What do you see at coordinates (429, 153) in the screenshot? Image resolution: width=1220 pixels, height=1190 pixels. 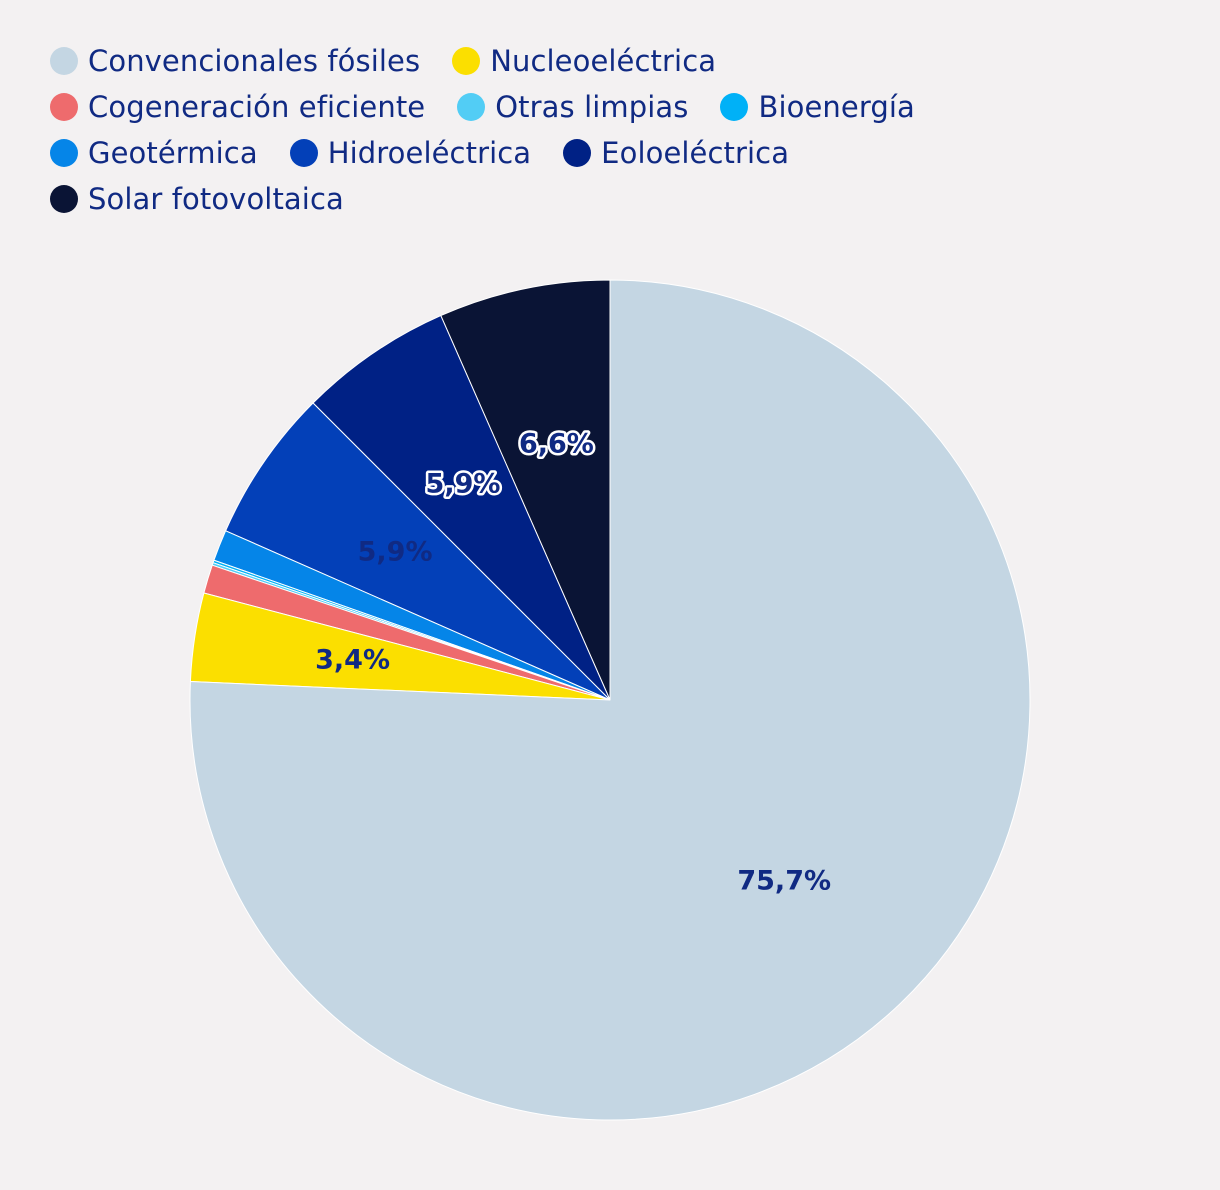 I see `legend-label: Hidroeléctrica` at bounding box center [429, 153].